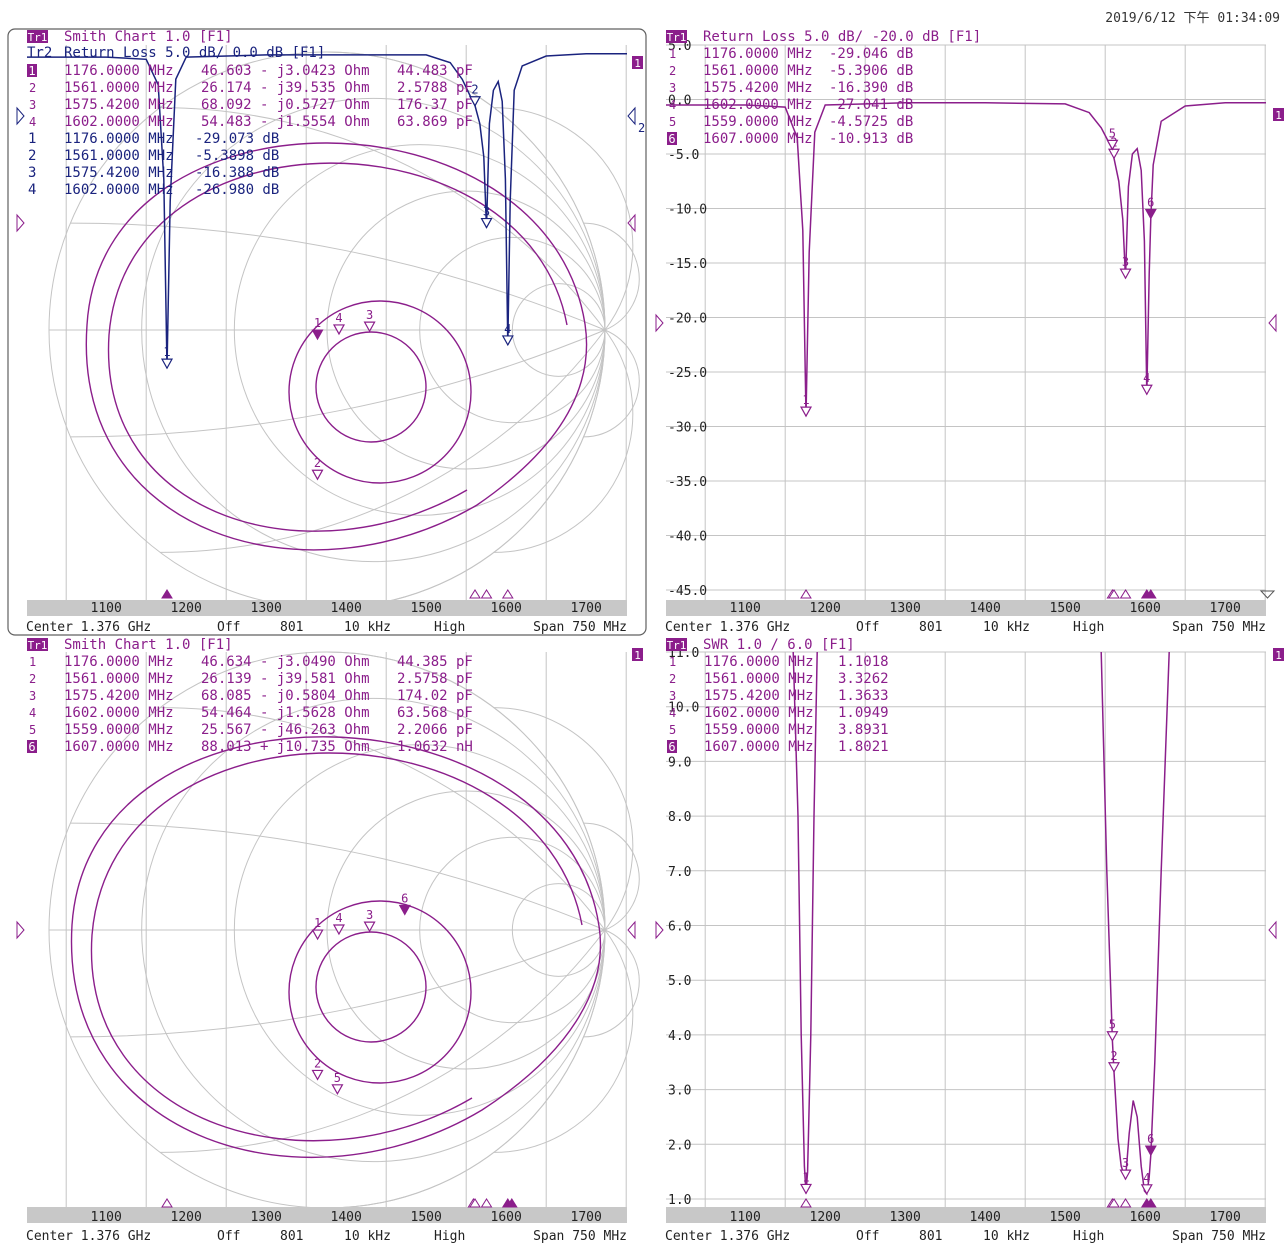  What do you see at coordinates (285, 696) in the screenshot?
I see `marker-value: 68.085 - j0.5804 Ohm` at bounding box center [285, 696].